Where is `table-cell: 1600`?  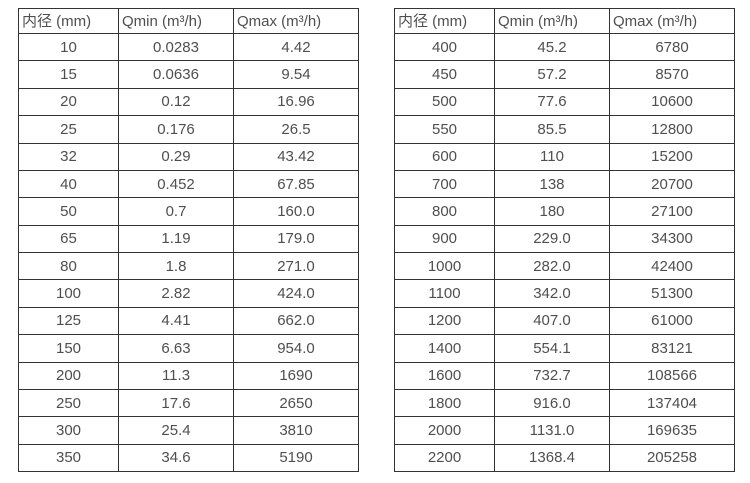
table-cell: 1600 is located at coordinates (444, 375).